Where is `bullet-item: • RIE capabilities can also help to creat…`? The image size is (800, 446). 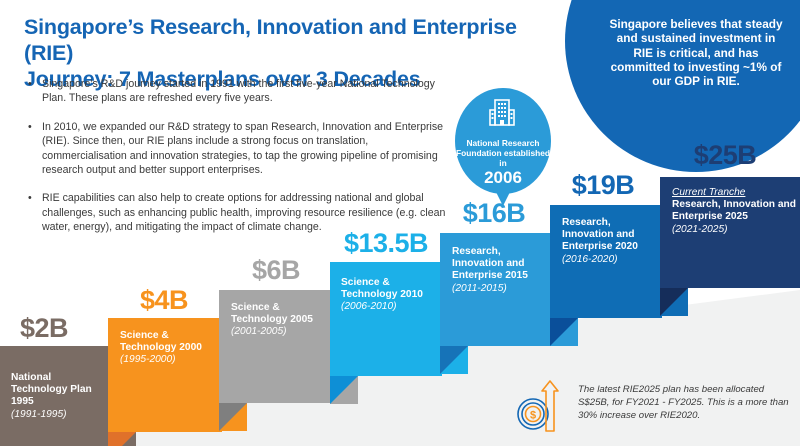 bullet-item: • RIE capabilities can also help to creat… is located at coordinates (238, 212).